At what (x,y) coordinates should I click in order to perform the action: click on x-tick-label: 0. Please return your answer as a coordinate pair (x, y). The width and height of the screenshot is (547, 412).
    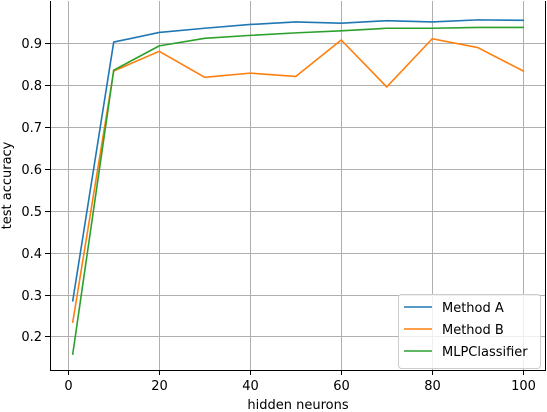
    Looking at the image, I should click on (68, 386).